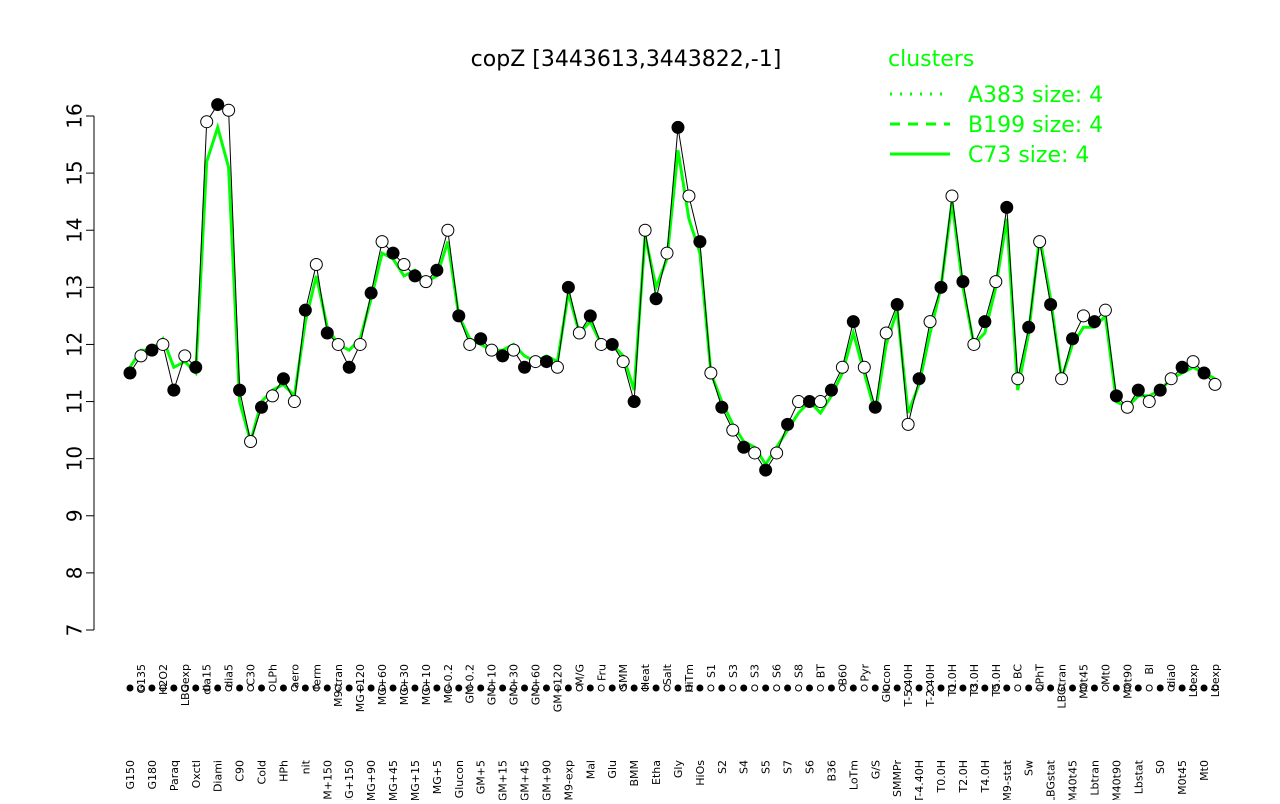 This screenshot has height=804, width=1280. Describe the element at coordinates (79, 369) in the screenshot. I see `y-axis: 7 8 9 10 11 12 13 14 15 16` at that location.